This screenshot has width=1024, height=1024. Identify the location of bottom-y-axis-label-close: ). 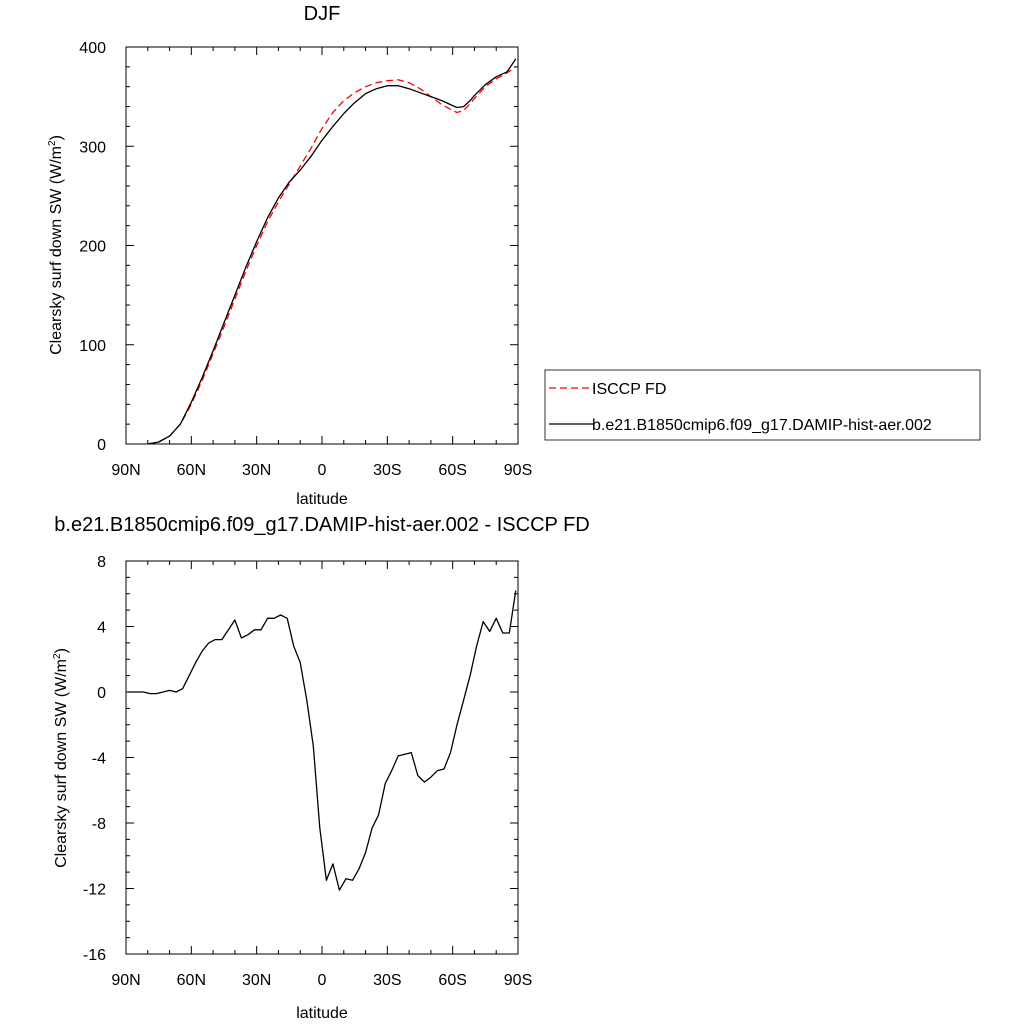
(61, 650).